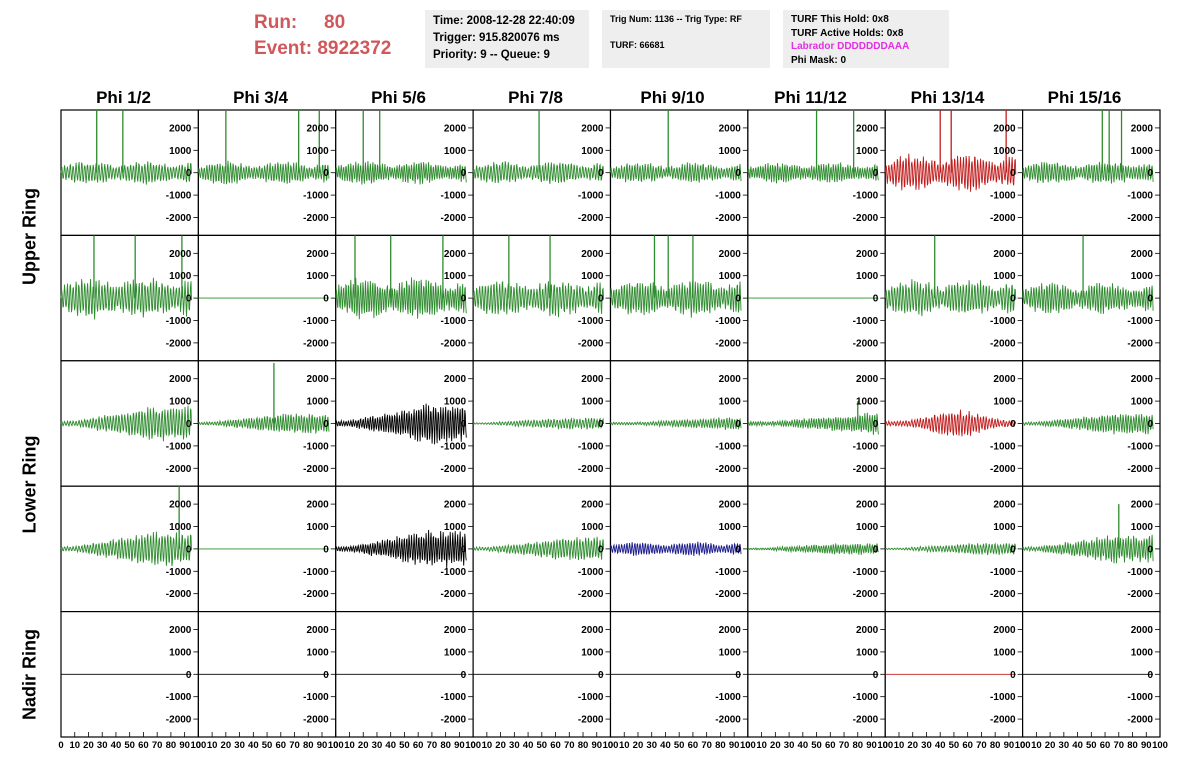 Image resolution: width=1196 pixels, height=772 pixels. What do you see at coordinates (500, 745) in the screenshot?
I see `x-tick-label: 20` at bounding box center [500, 745].